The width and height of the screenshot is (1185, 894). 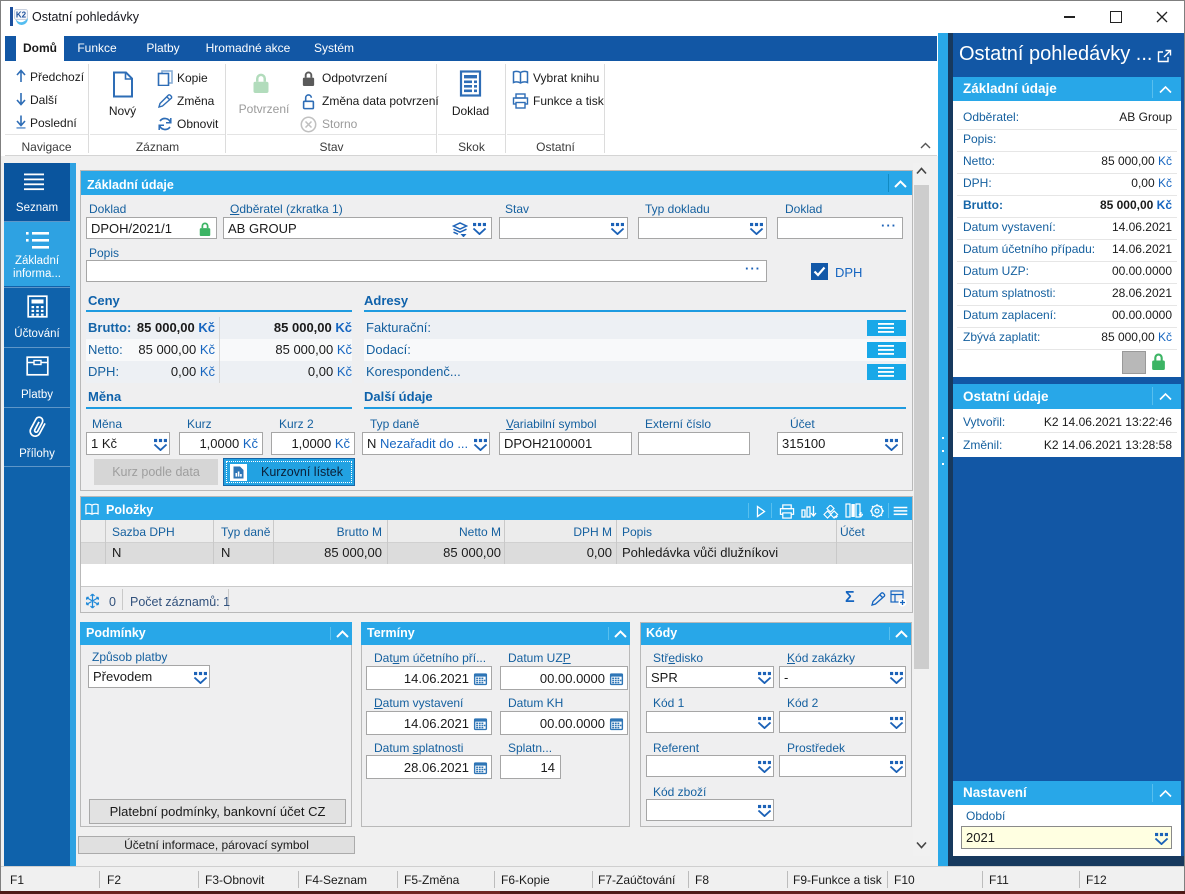 I want to click on svg-text: K2, so click(x=21, y=15).